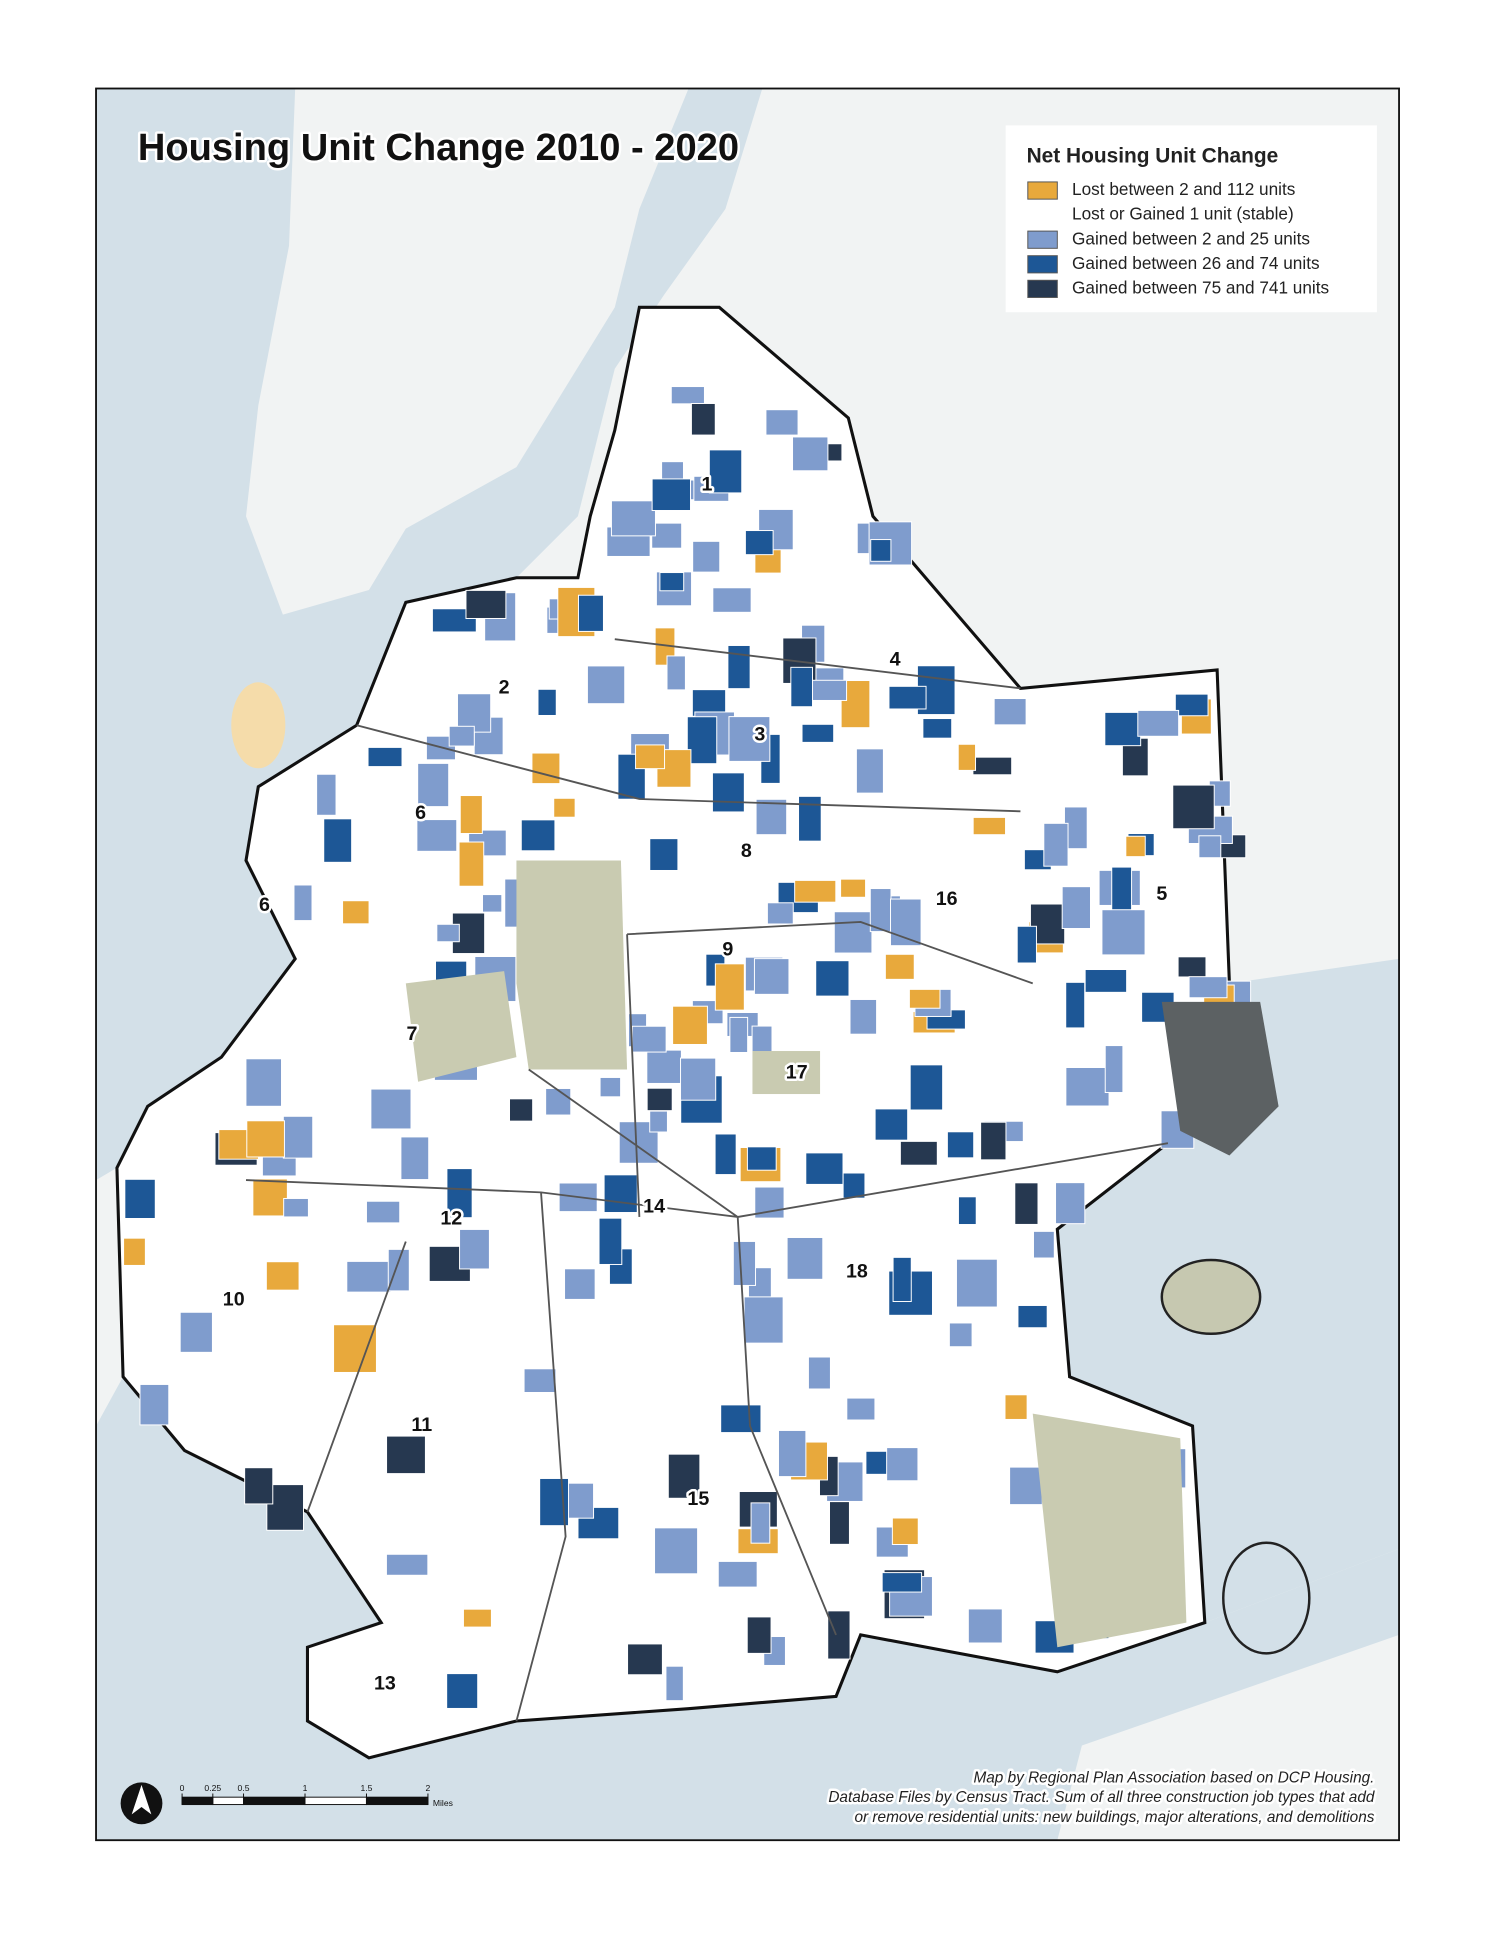 The height and width of the screenshot is (1946, 1500). Describe the element at coordinates (305, 1788) in the screenshot. I see `scale-label: 1` at that location.